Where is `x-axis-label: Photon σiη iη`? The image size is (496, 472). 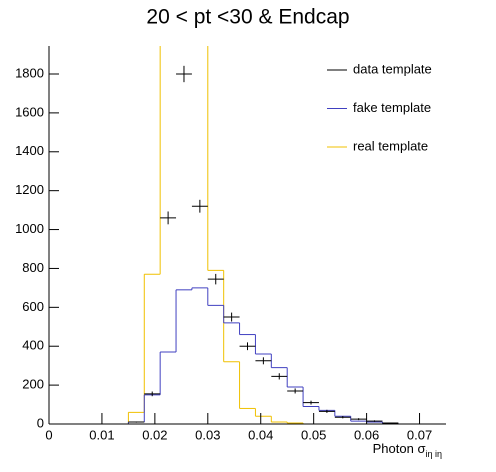
x-axis-label: Photon σiη iη is located at coordinates (407, 450).